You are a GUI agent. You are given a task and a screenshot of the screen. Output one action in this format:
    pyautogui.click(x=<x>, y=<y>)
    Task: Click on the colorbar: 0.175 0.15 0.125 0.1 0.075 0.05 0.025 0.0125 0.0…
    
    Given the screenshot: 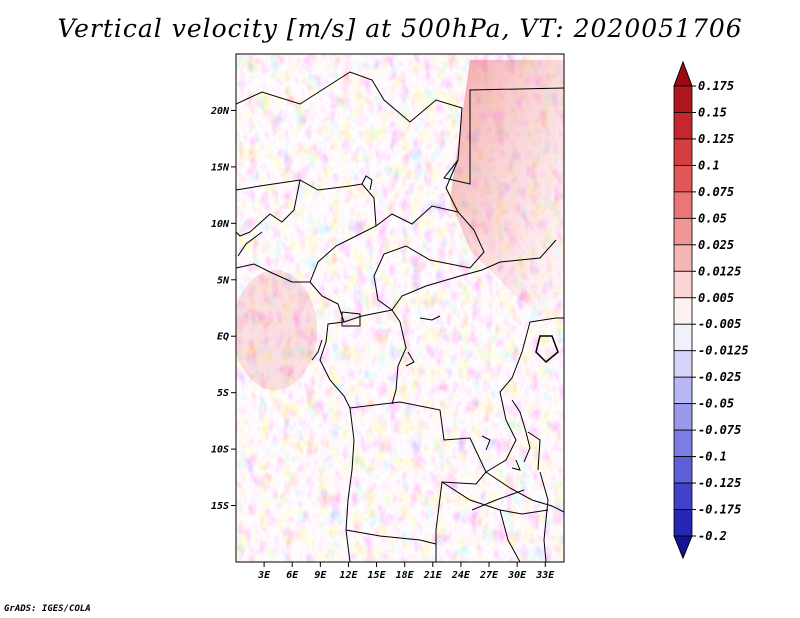 What is the action you would take?
    pyautogui.click(x=711, y=310)
    